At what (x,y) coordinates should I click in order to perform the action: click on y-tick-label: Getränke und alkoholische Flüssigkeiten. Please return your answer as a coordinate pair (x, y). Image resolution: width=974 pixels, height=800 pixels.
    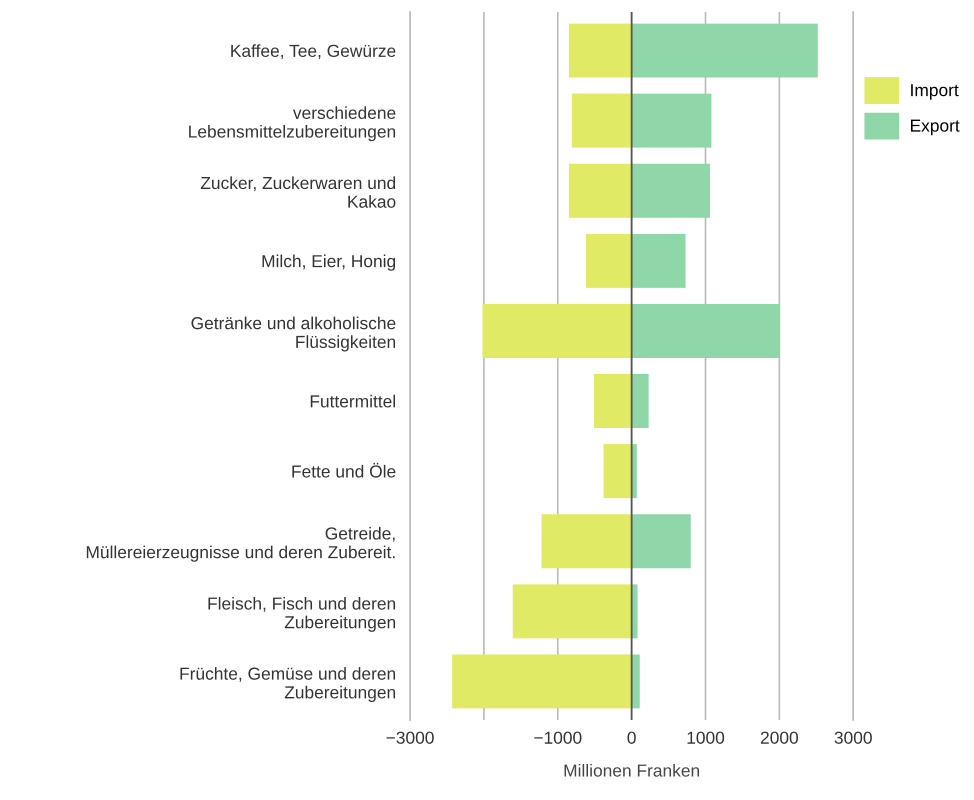
    Looking at the image, I should click on (293, 334).